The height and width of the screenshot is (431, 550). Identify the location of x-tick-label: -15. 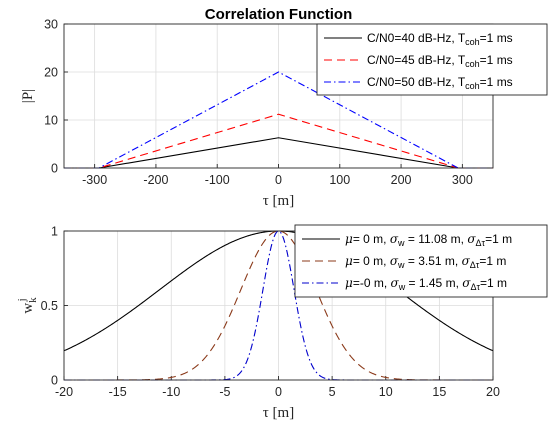
(118, 392).